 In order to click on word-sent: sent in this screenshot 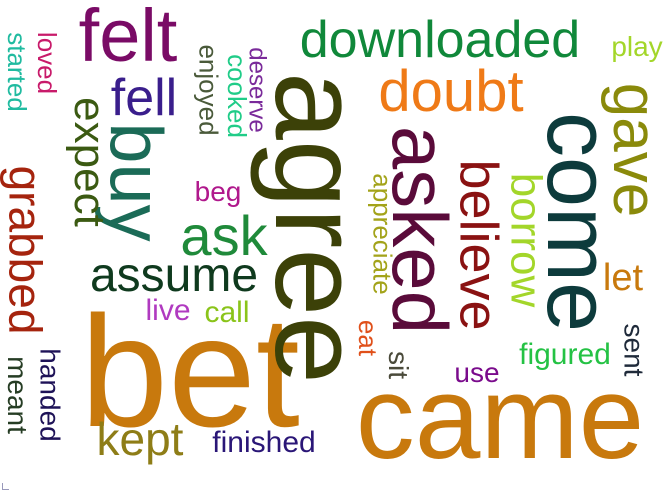, I will do `click(633, 350)`.